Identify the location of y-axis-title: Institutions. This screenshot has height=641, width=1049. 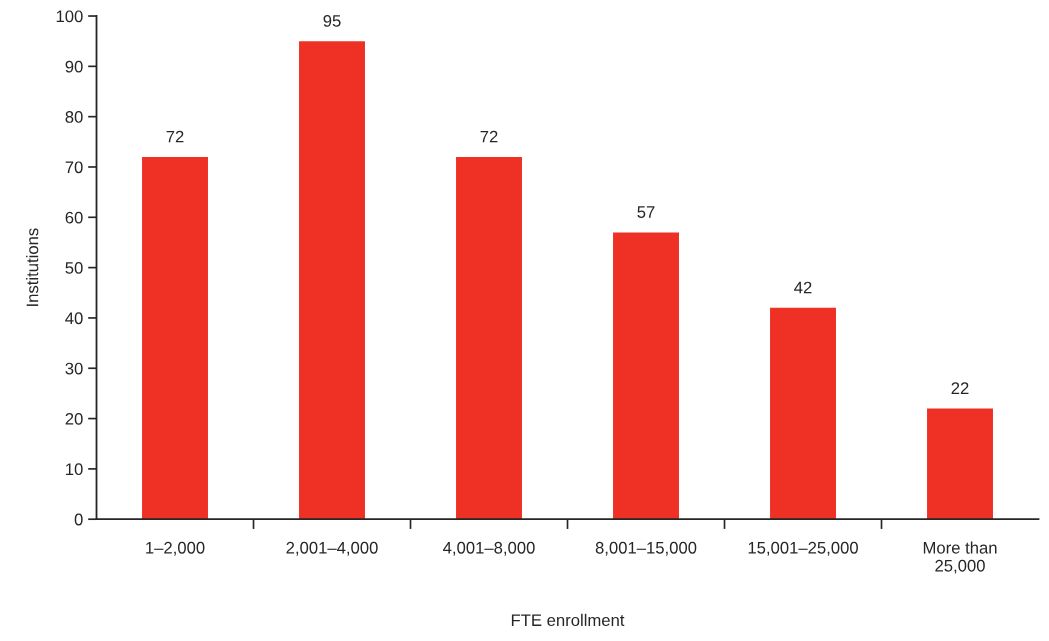
(32, 267).